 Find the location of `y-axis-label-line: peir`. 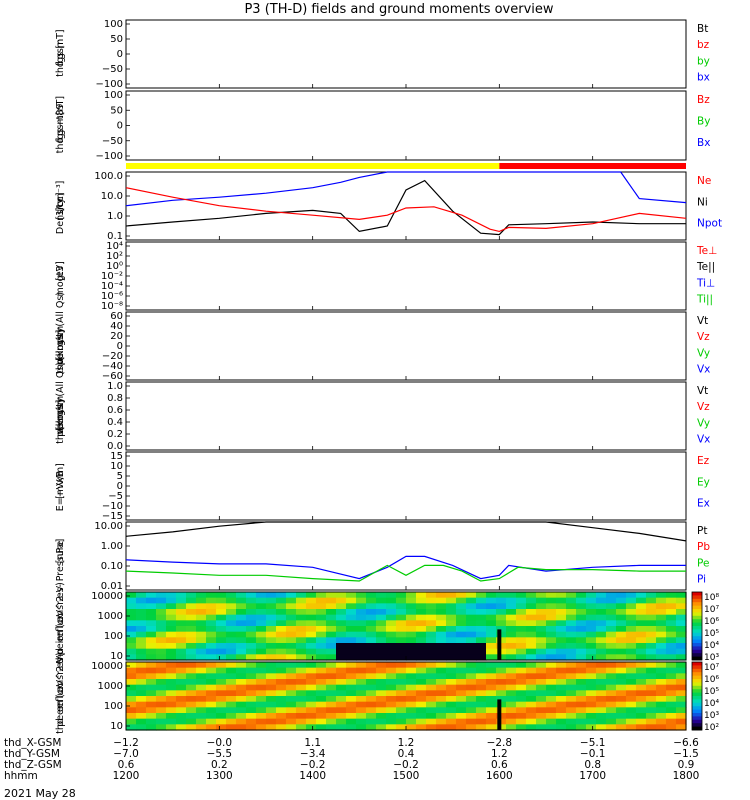

y-axis-label-line: peir is located at coordinates (60, 646).